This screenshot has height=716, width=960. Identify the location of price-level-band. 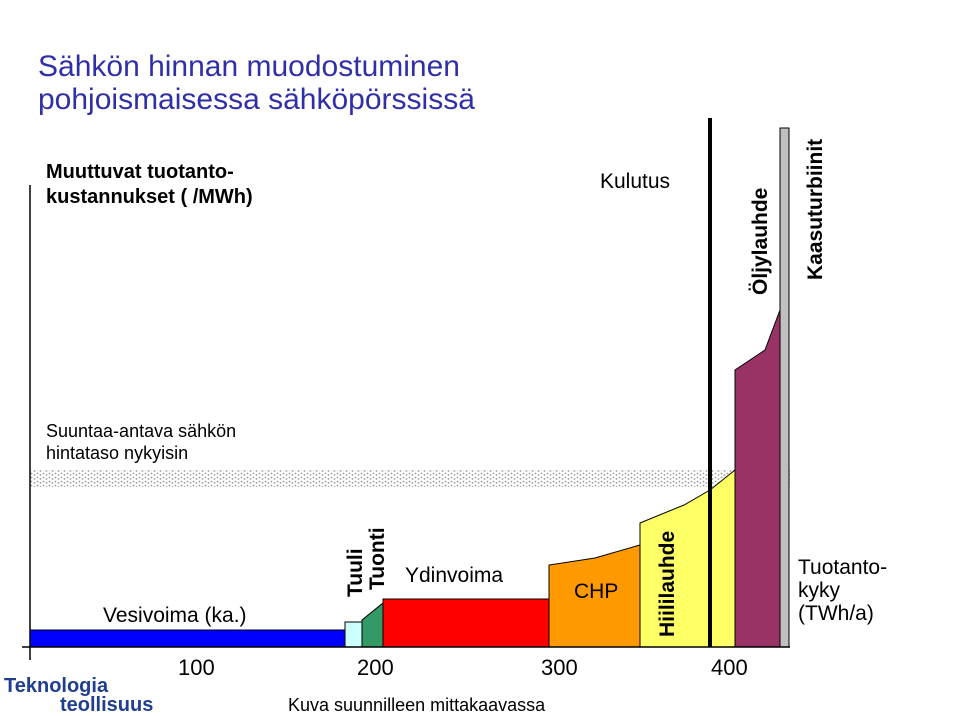
(410, 478).